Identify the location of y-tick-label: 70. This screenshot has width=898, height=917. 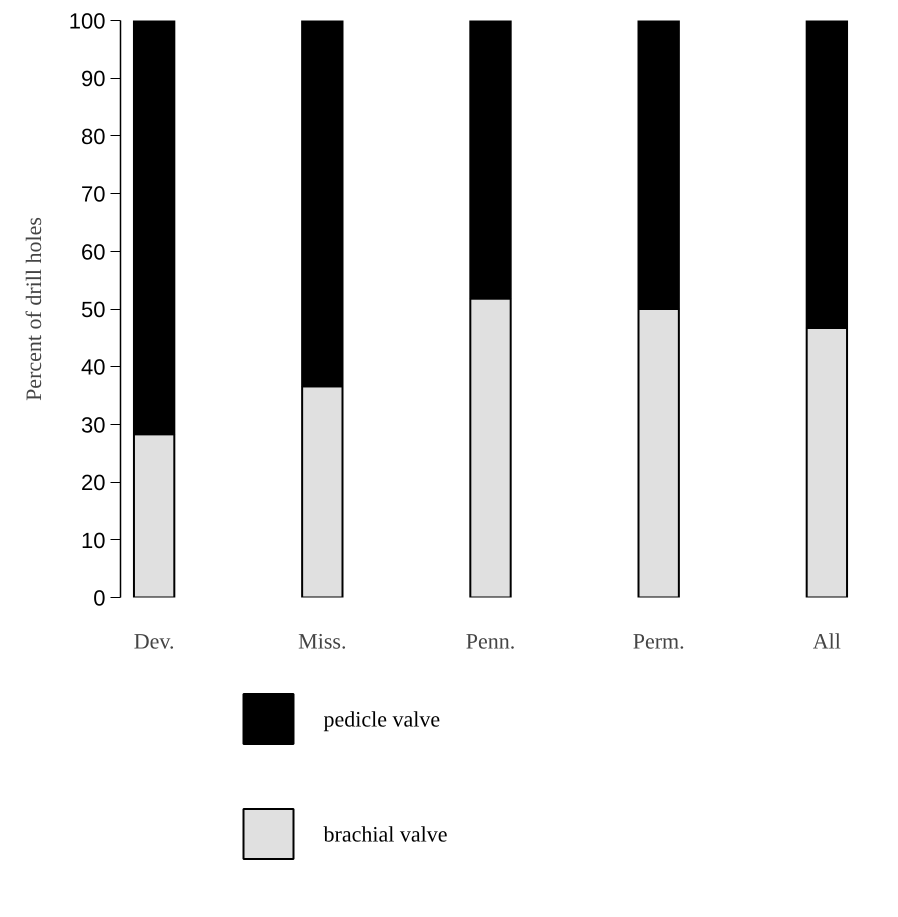
(93, 194).